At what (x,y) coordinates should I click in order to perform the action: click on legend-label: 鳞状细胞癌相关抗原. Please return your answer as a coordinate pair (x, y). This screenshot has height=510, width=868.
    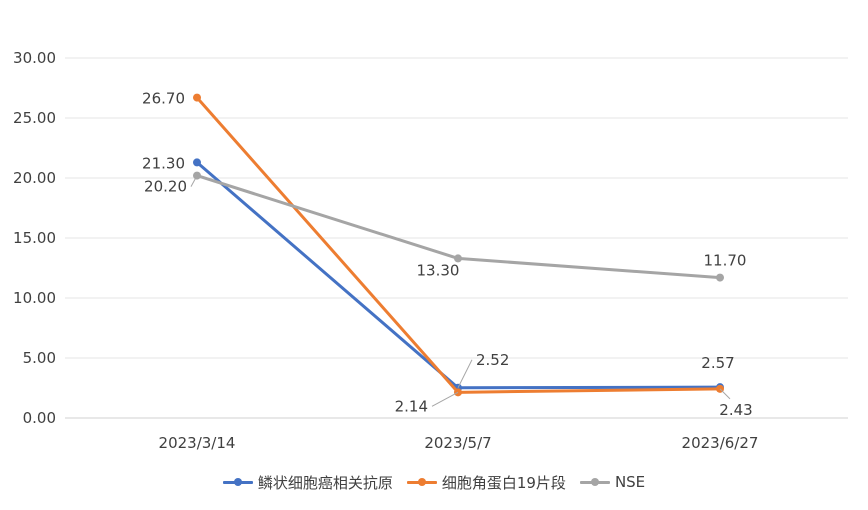
    Looking at the image, I should click on (325, 482).